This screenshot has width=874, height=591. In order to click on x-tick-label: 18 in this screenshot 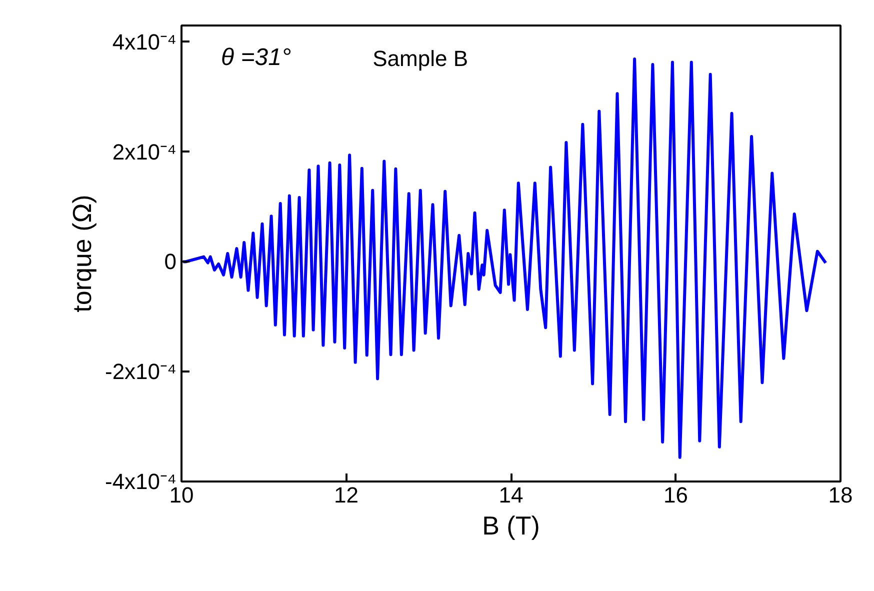, I will do `click(840, 495)`.